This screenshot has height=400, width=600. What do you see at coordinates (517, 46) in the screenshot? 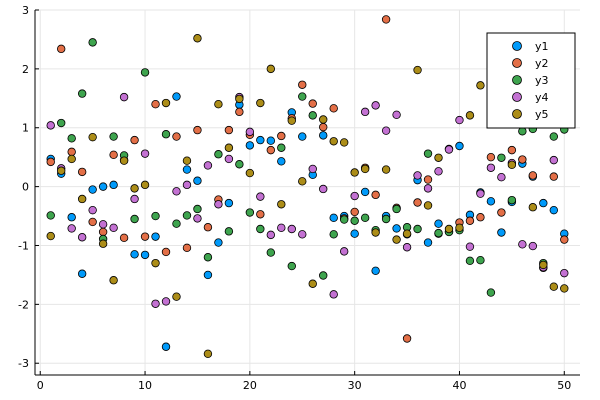
I see `legend-marker-y1` at bounding box center [517, 46].